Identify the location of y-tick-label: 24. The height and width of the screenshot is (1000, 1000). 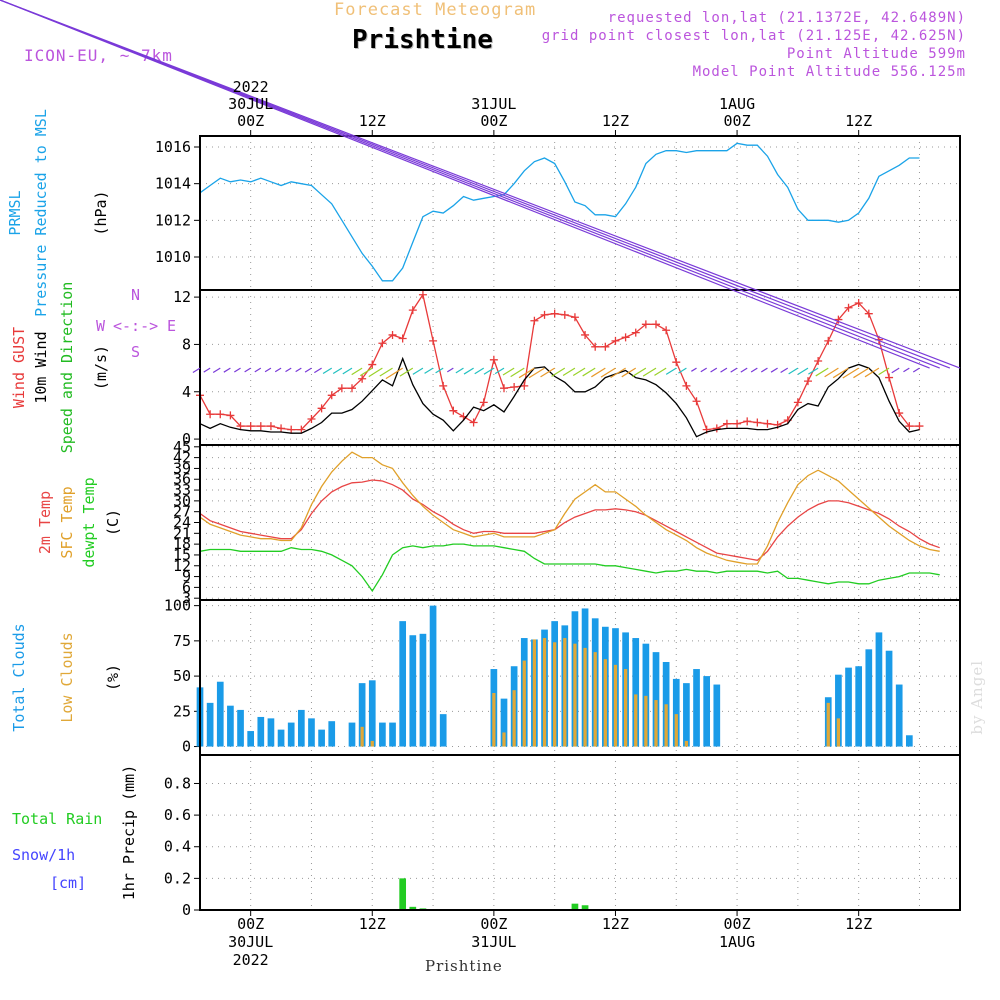
(182, 523).